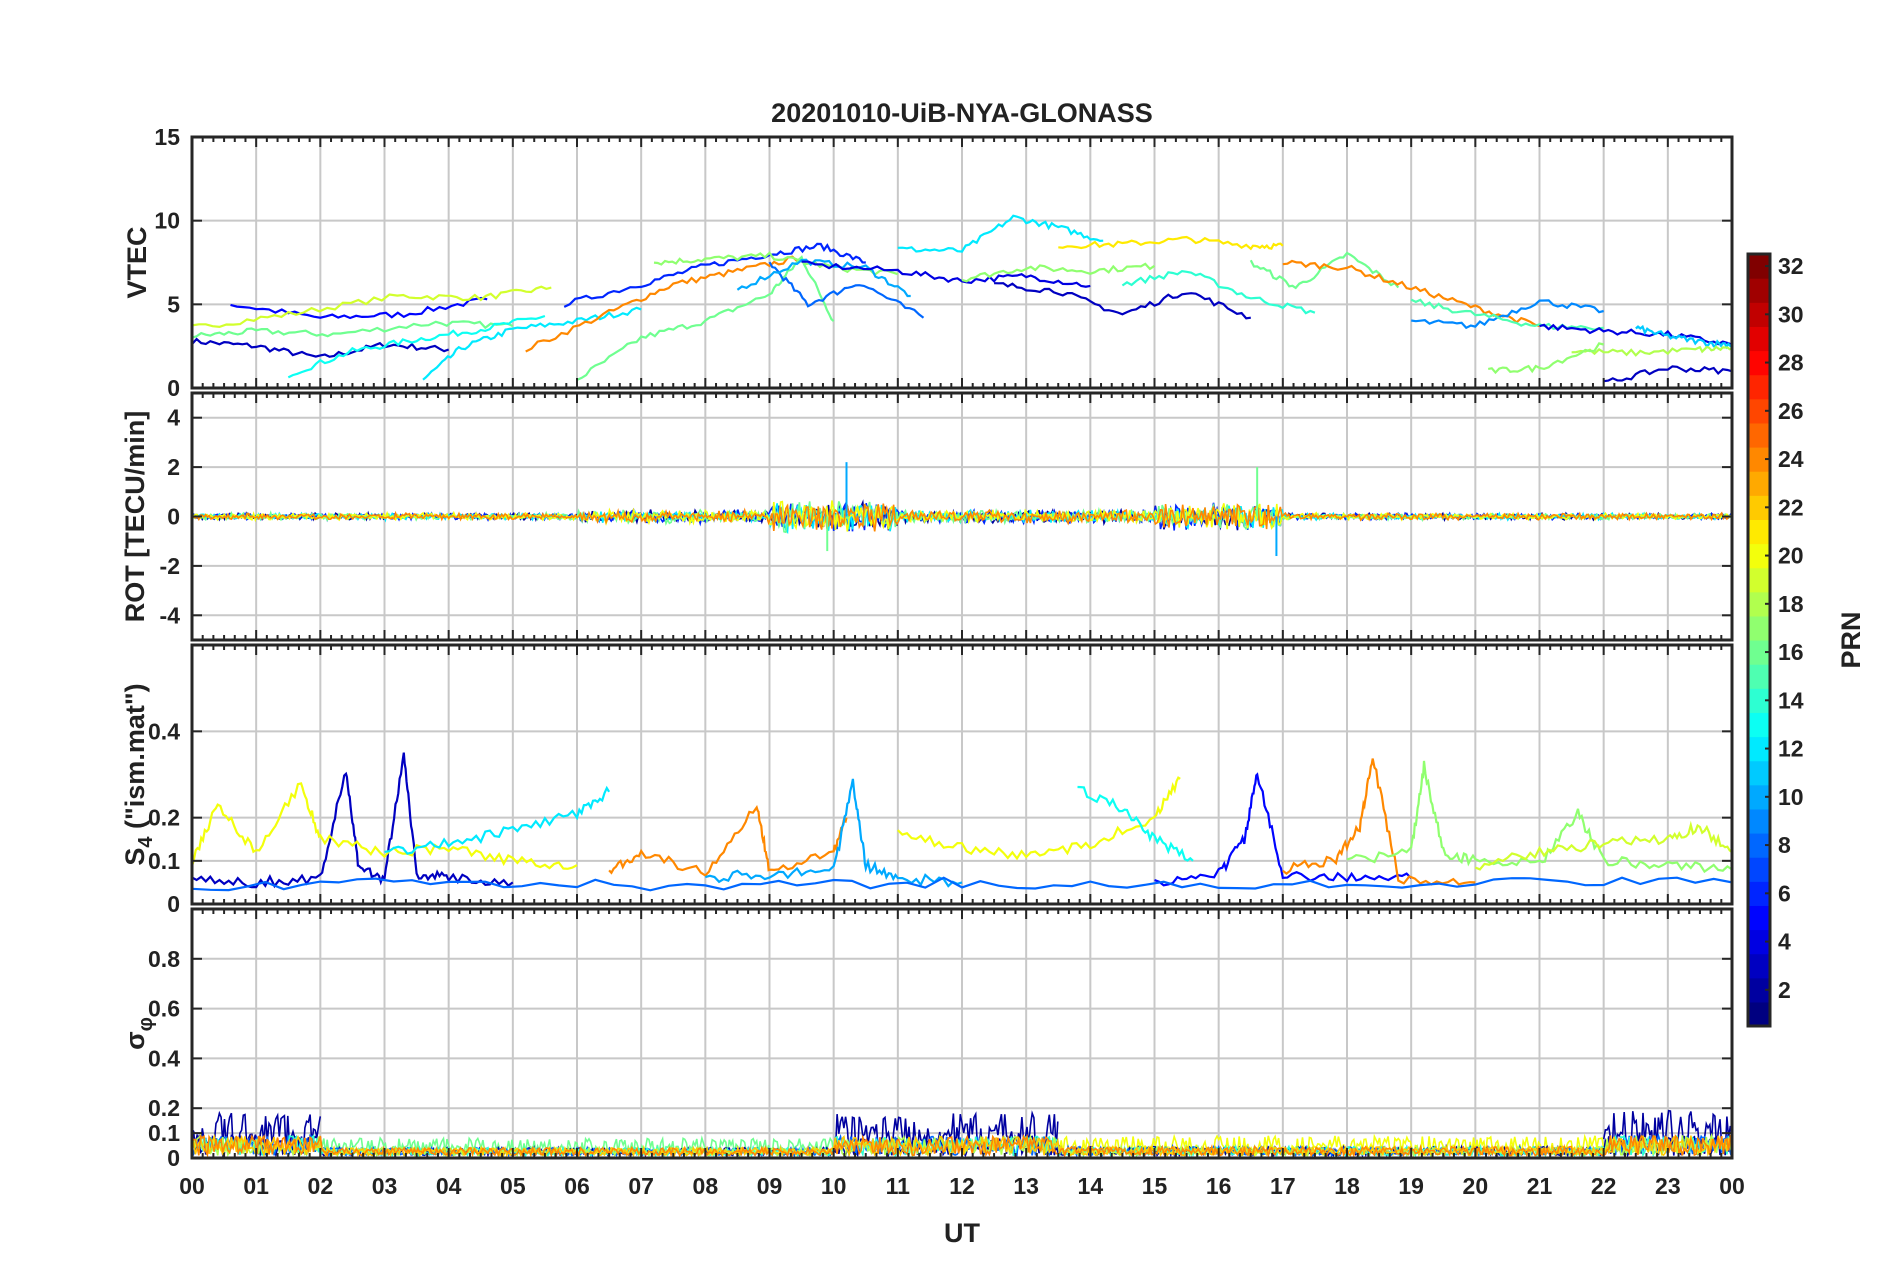 Image resolution: width=1902 pixels, height=1272 pixels. Describe the element at coordinates (164, 959) in the screenshot. I see `y-tick-label: 0.8` at that location.